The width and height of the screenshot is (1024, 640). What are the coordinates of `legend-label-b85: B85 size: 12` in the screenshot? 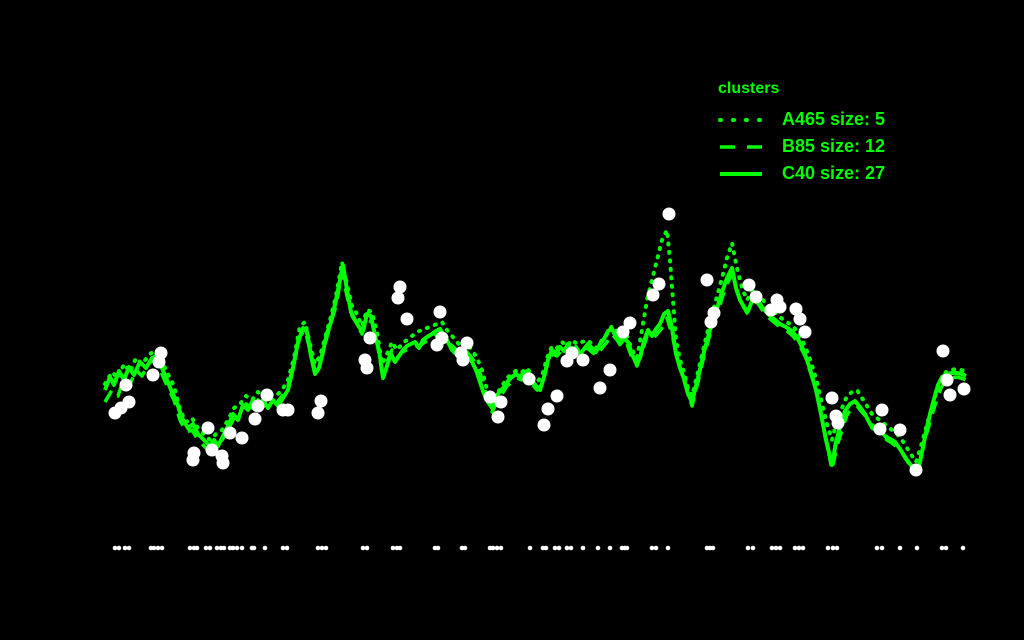 It's located at (834, 146).